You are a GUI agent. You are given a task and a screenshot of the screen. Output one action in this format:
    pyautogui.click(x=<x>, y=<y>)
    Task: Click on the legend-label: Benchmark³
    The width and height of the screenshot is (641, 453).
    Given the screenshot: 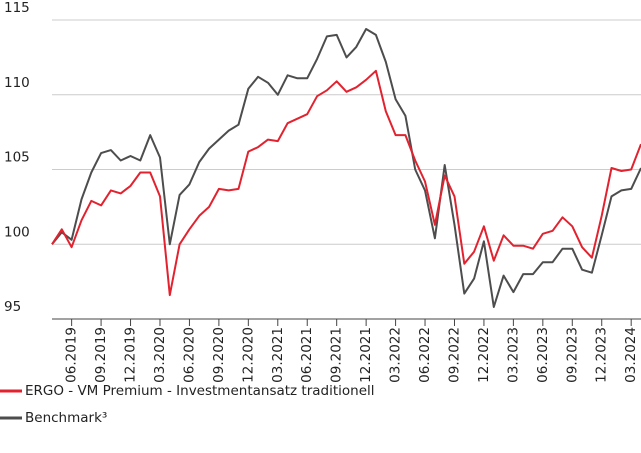 What is the action you would take?
    pyautogui.click(x=66, y=418)
    